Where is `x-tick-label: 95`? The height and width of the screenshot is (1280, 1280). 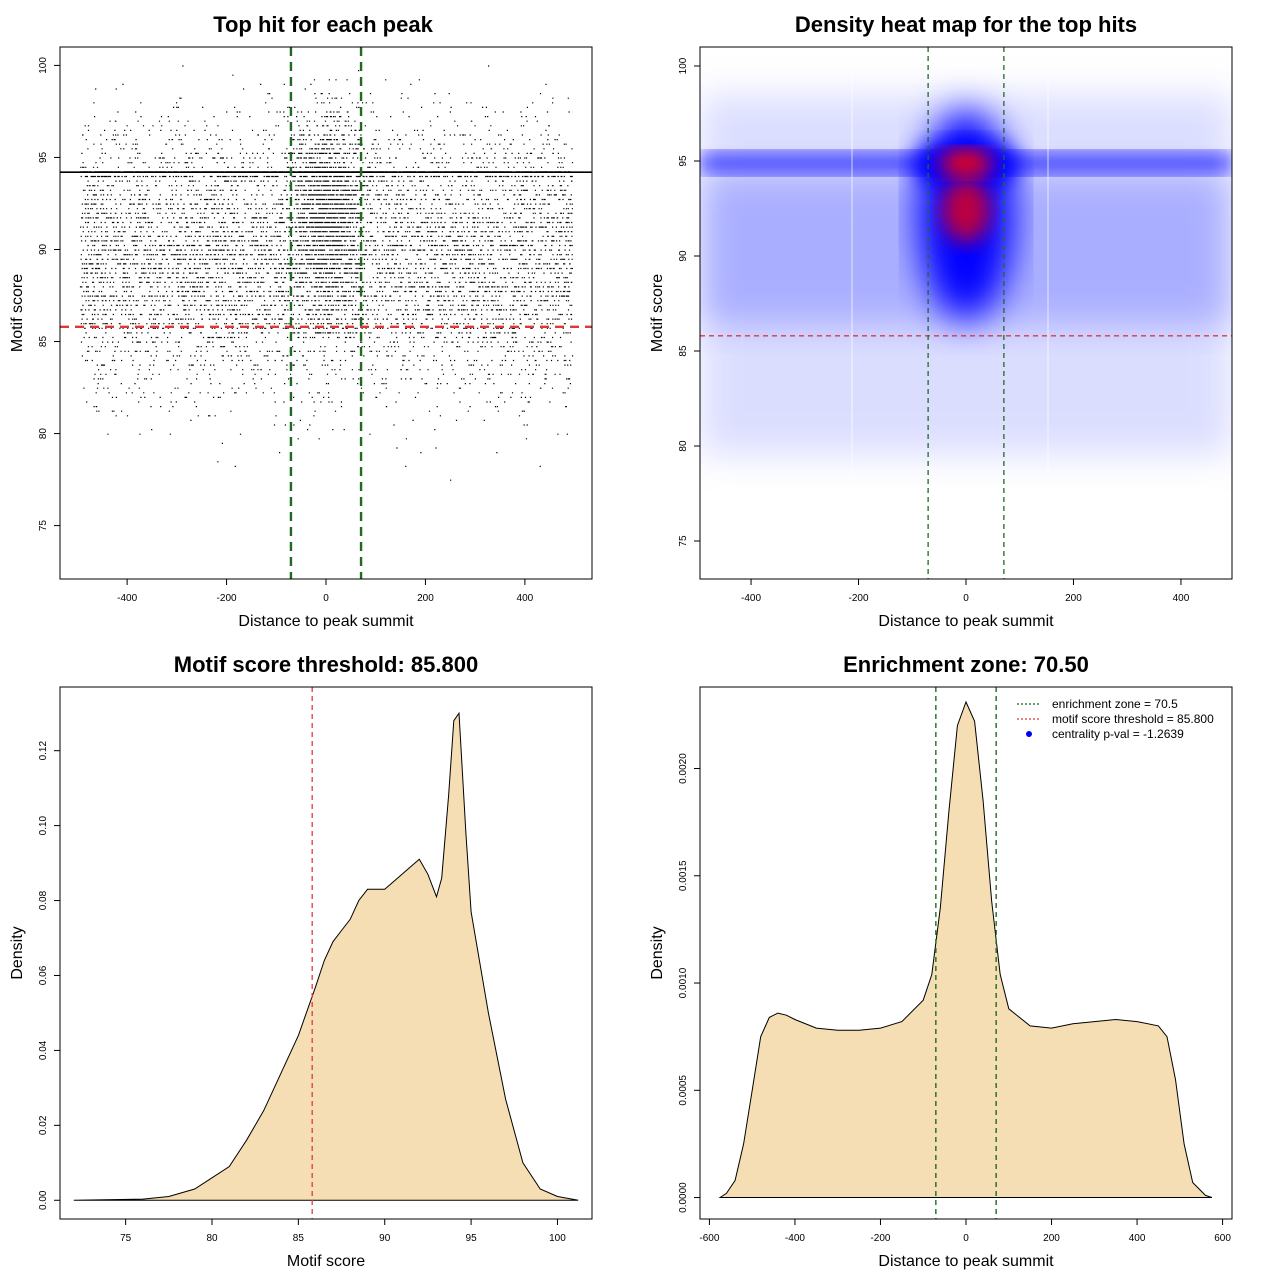
x-tick-label: 95 is located at coordinates (472, 1238).